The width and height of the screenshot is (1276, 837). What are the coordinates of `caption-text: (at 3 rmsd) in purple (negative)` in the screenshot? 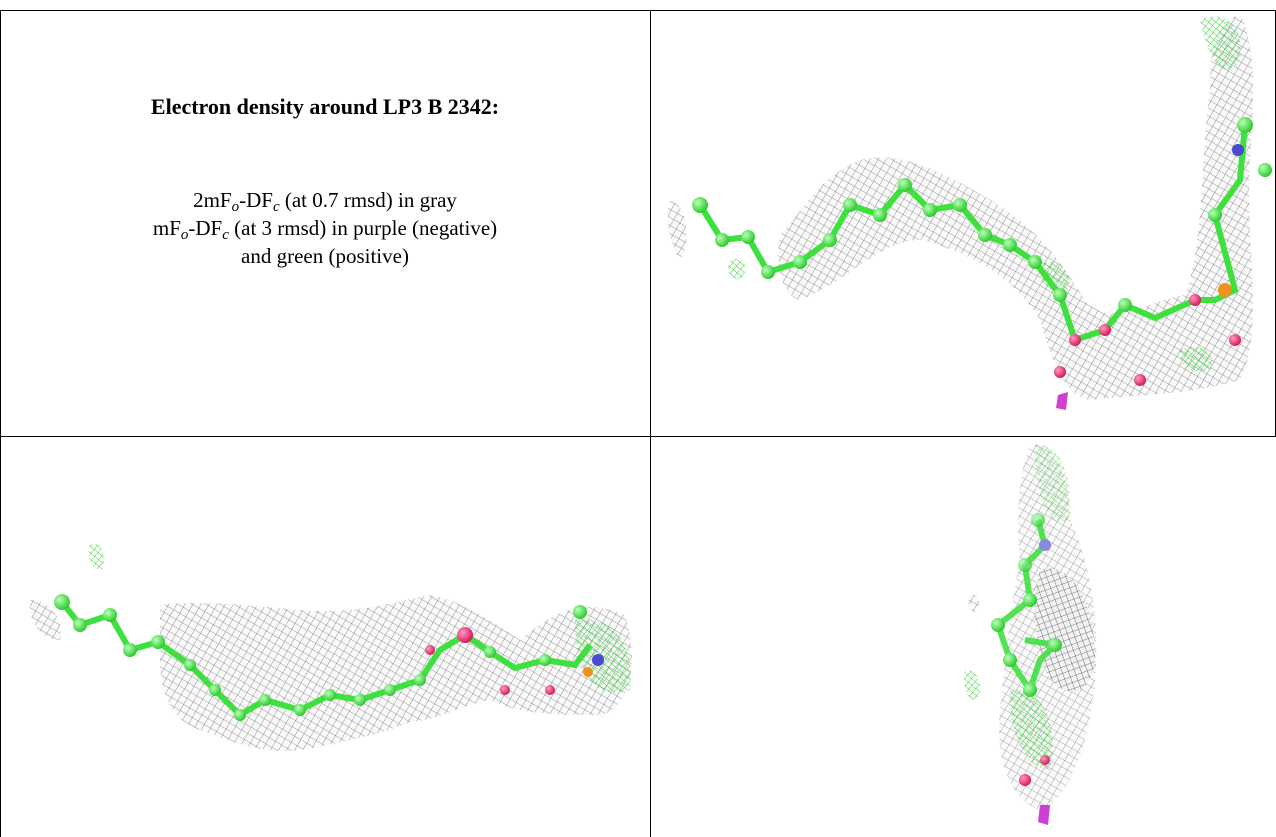 It's located at (363, 228).